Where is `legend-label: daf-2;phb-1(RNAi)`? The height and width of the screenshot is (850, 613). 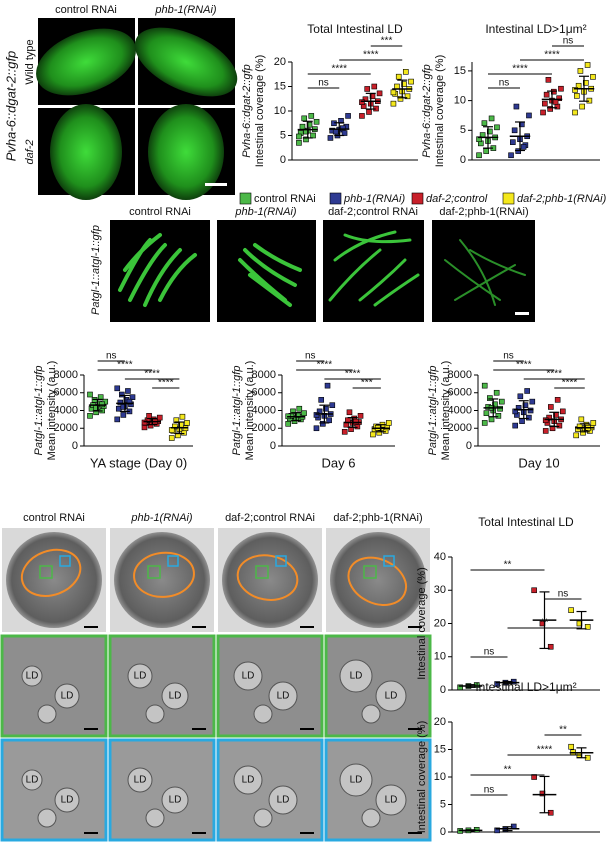 legend-label: daf-2;phb-1(RNAi) is located at coordinates (562, 199).